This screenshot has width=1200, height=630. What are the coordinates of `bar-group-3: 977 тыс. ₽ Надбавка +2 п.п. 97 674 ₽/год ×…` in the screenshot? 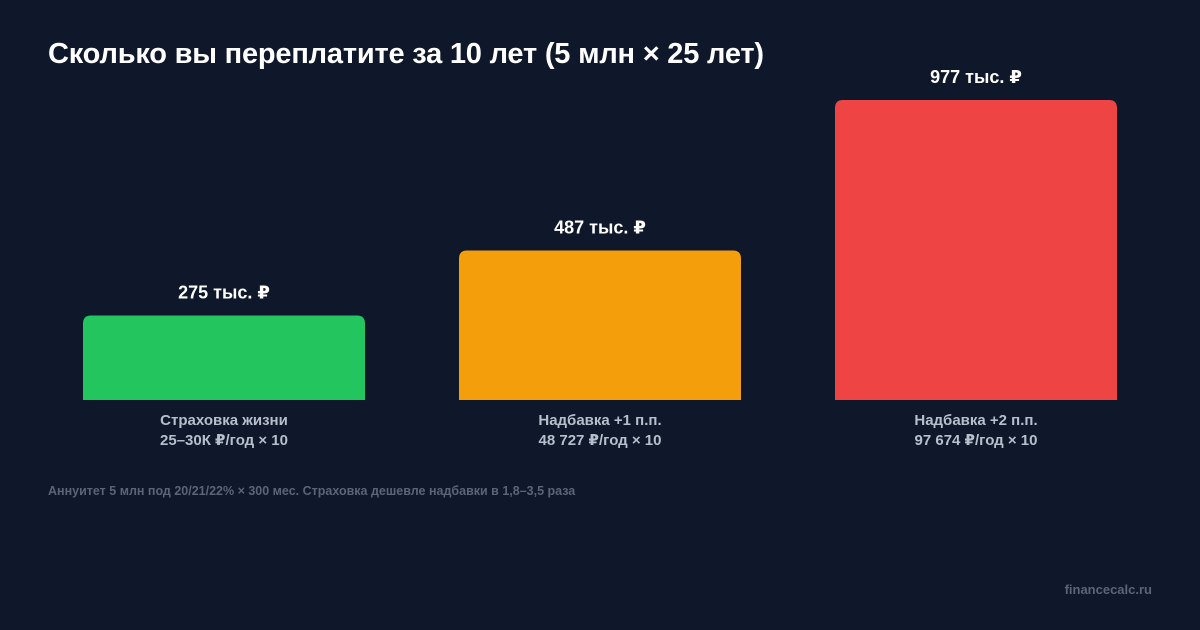 It's located at (976, 258).